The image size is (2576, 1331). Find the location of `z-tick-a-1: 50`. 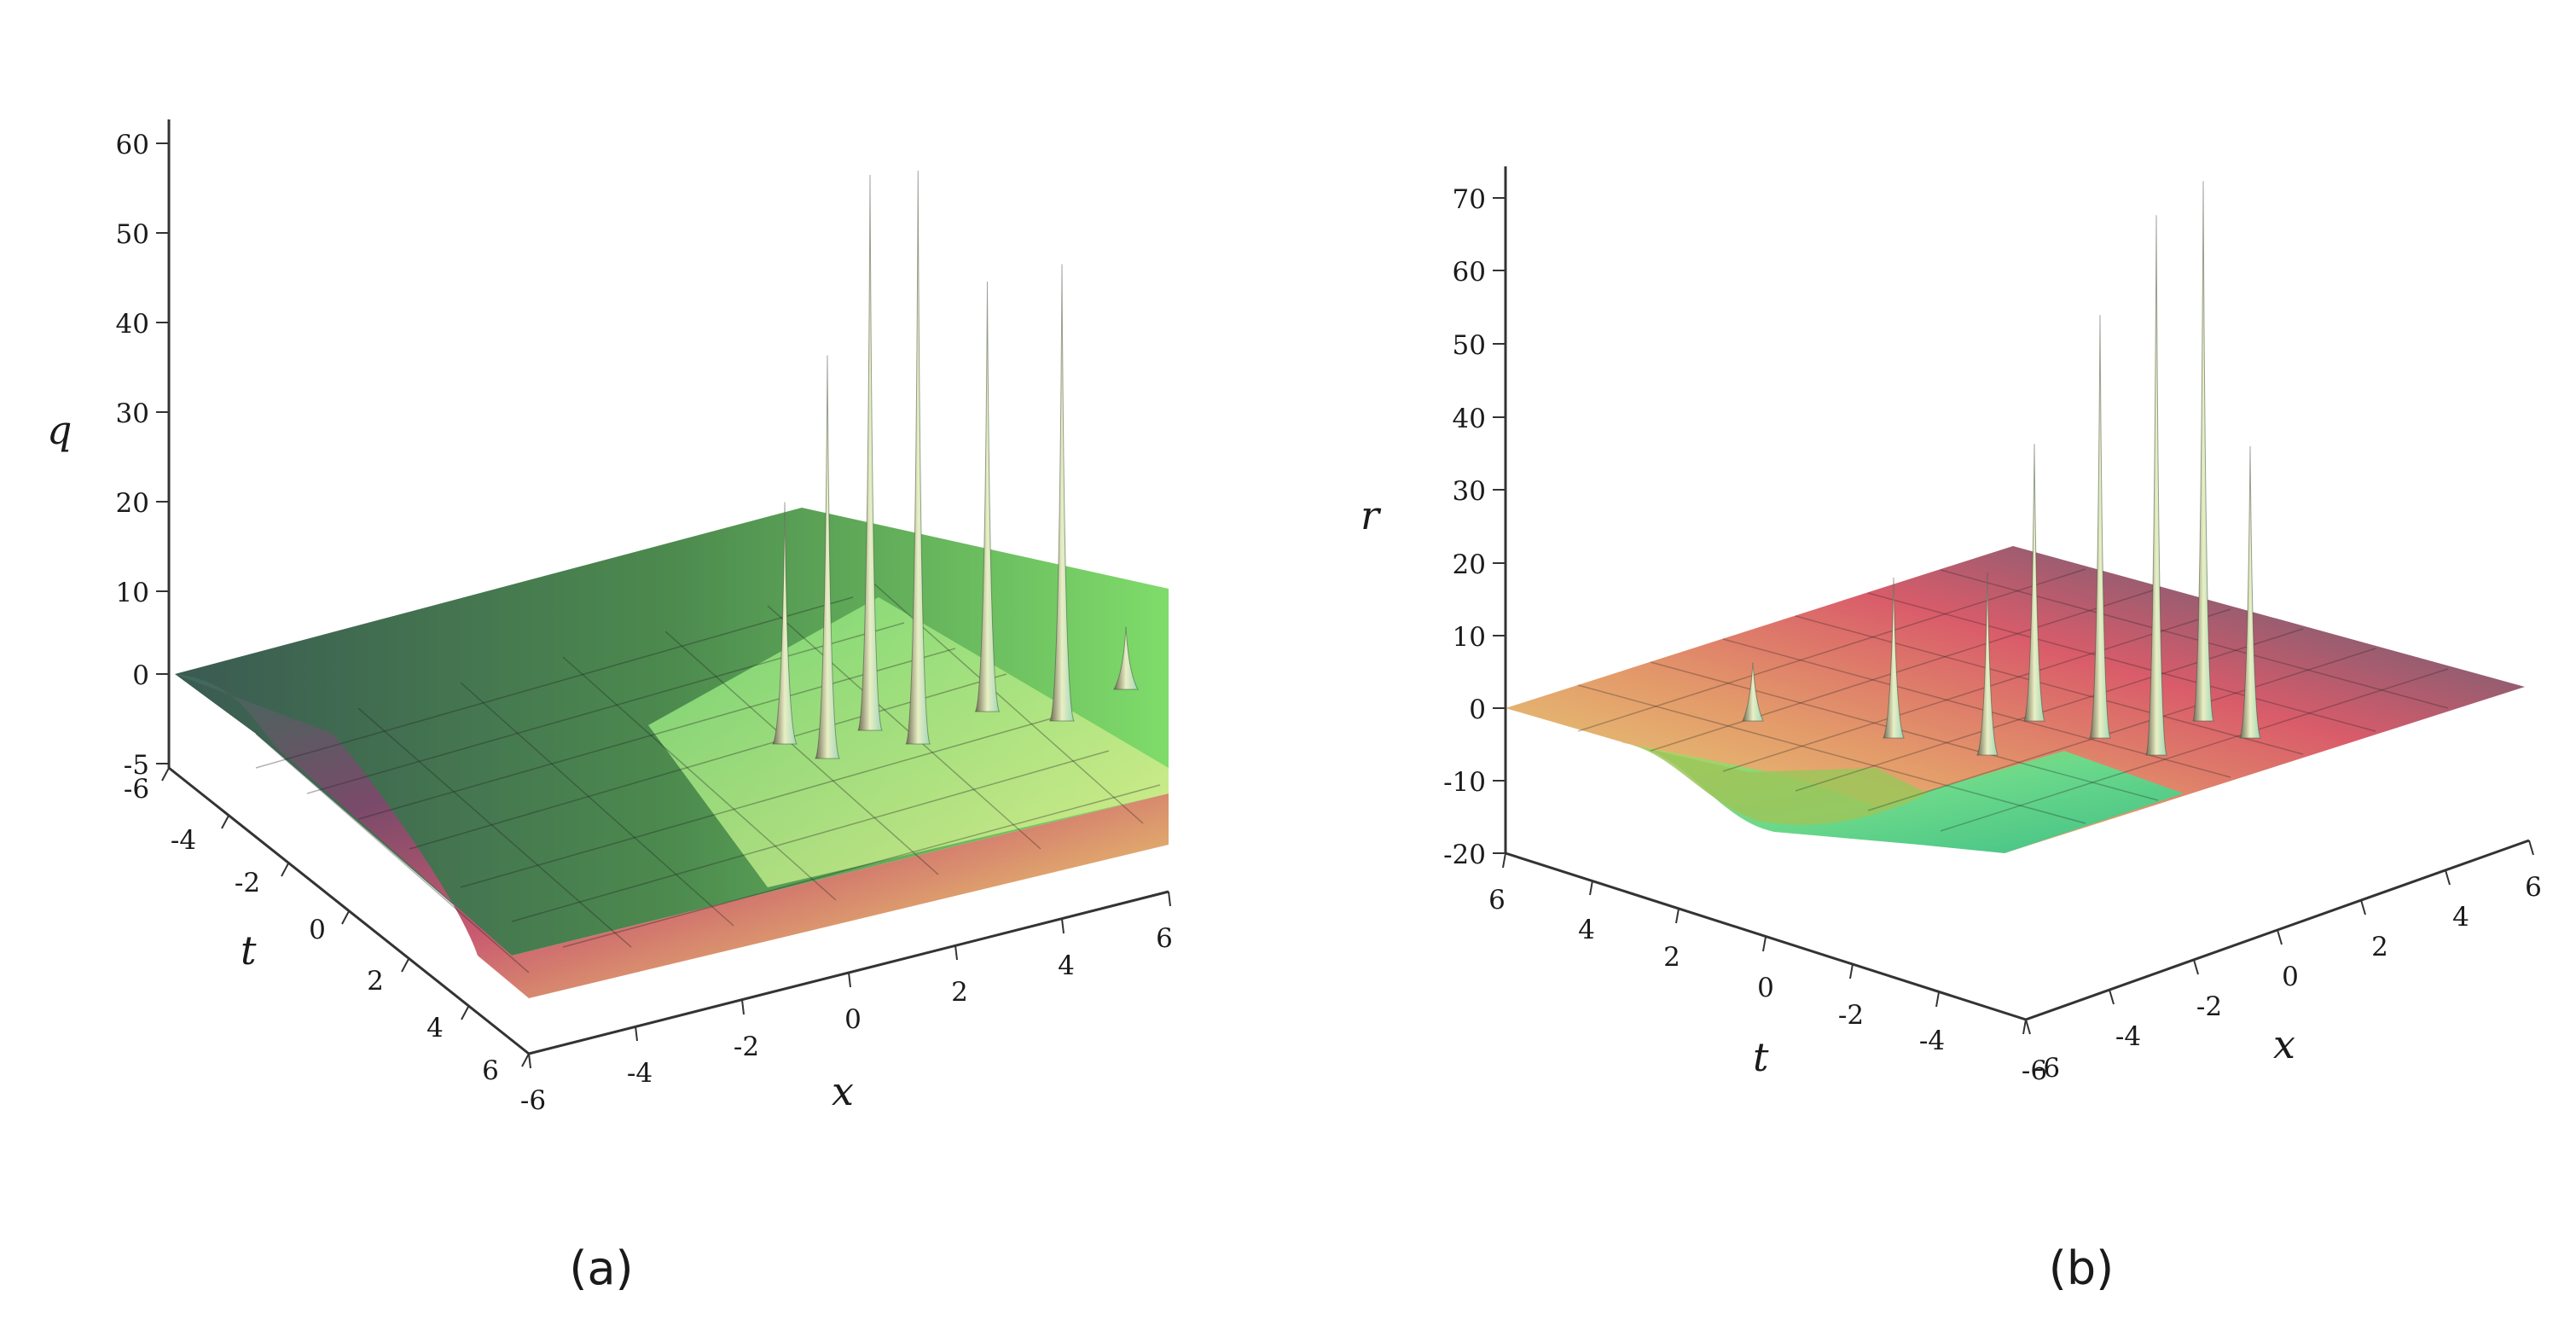

z-tick-a-1: 50 is located at coordinates (132, 234).